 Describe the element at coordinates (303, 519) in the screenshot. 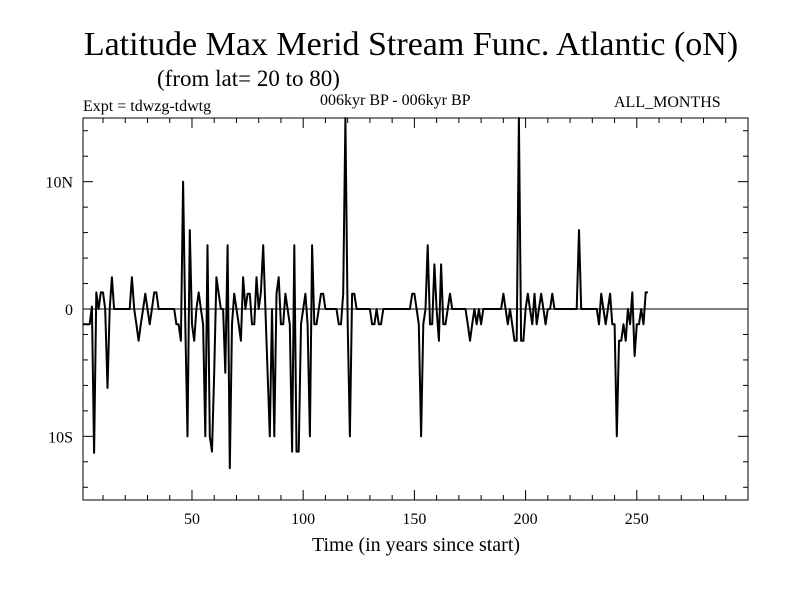

I see `x-tick-label: 100` at that location.